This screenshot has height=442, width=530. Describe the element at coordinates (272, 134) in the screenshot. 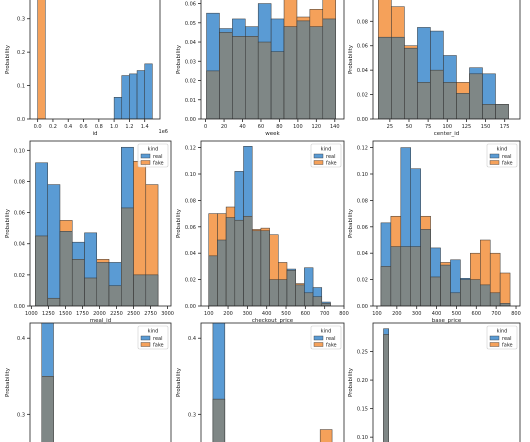

I see `x-axis-label: week` at that location.